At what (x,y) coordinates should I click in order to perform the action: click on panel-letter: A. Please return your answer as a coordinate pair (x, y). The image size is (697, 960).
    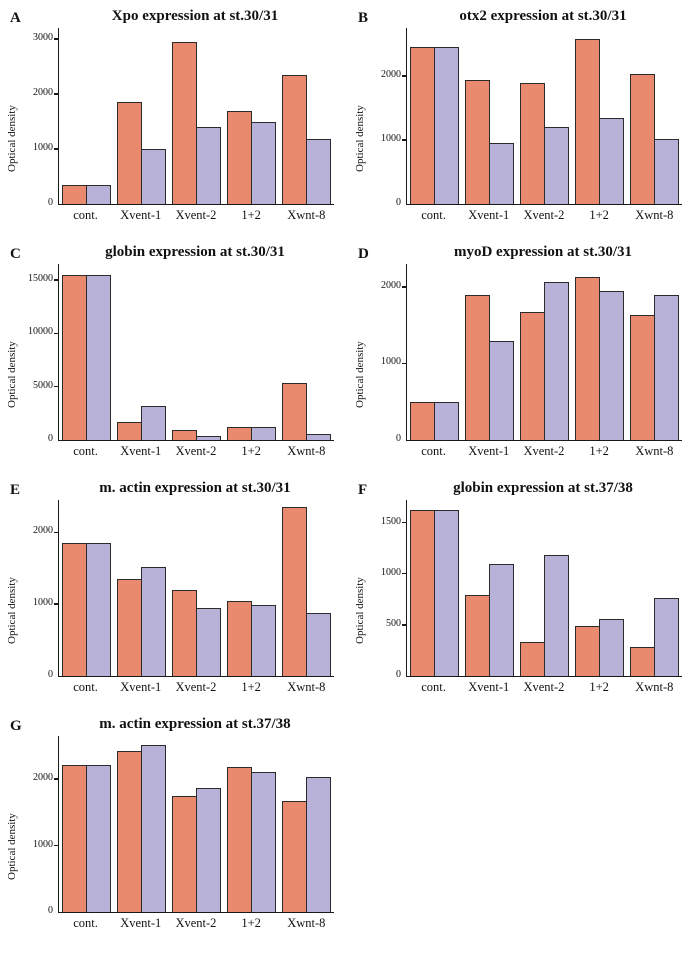
    Looking at the image, I should click on (15, 18).